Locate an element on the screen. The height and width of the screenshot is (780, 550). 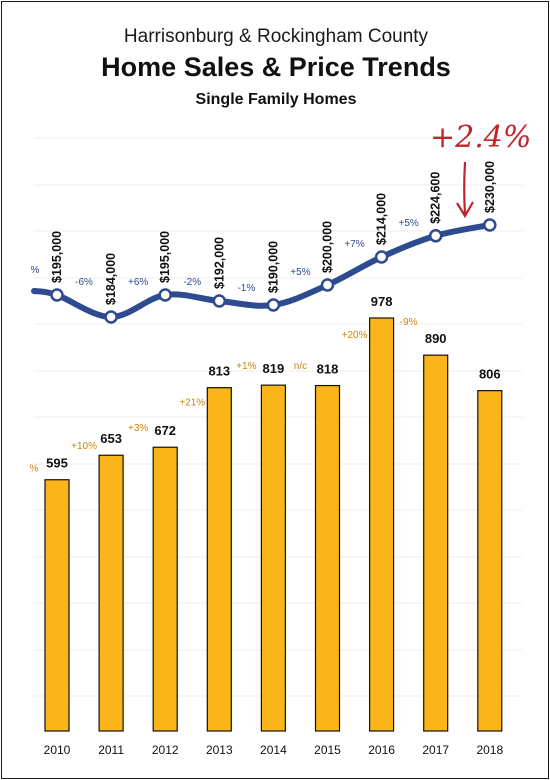
line-change-label: -1% is located at coordinates (246, 288).